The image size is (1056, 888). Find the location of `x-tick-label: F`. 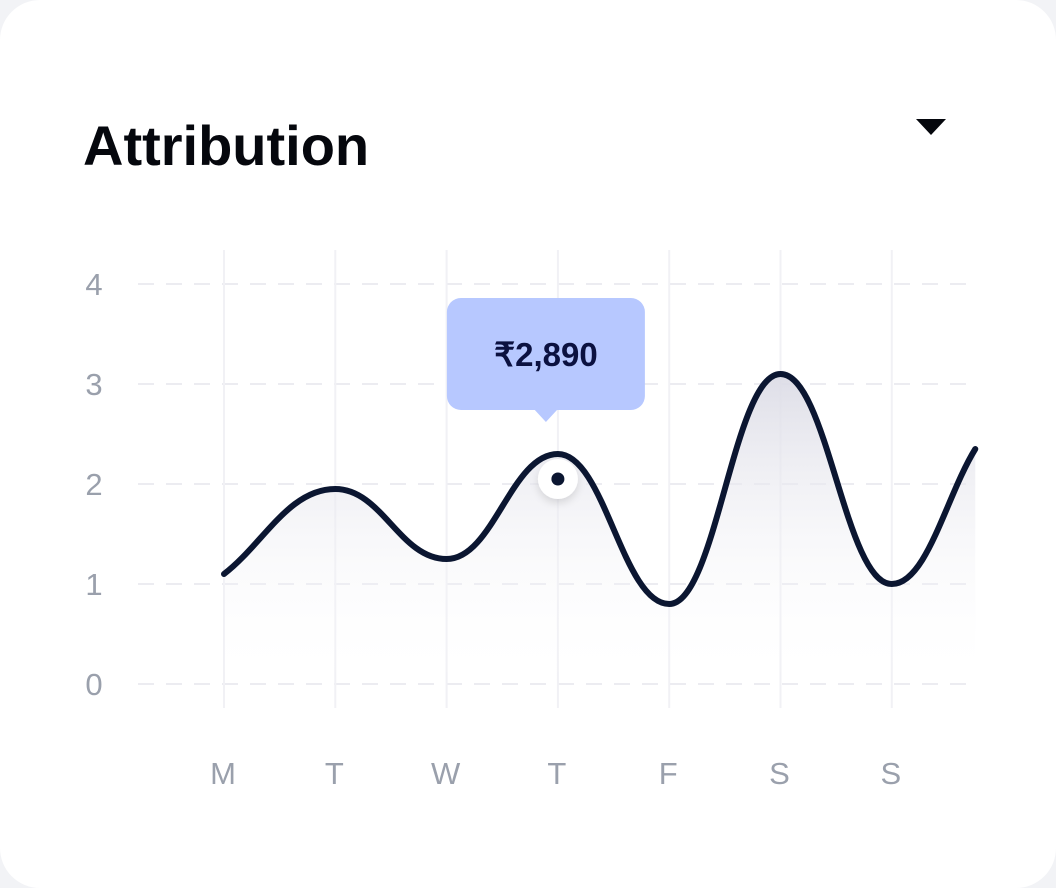

x-tick-label: F is located at coordinates (668, 773).